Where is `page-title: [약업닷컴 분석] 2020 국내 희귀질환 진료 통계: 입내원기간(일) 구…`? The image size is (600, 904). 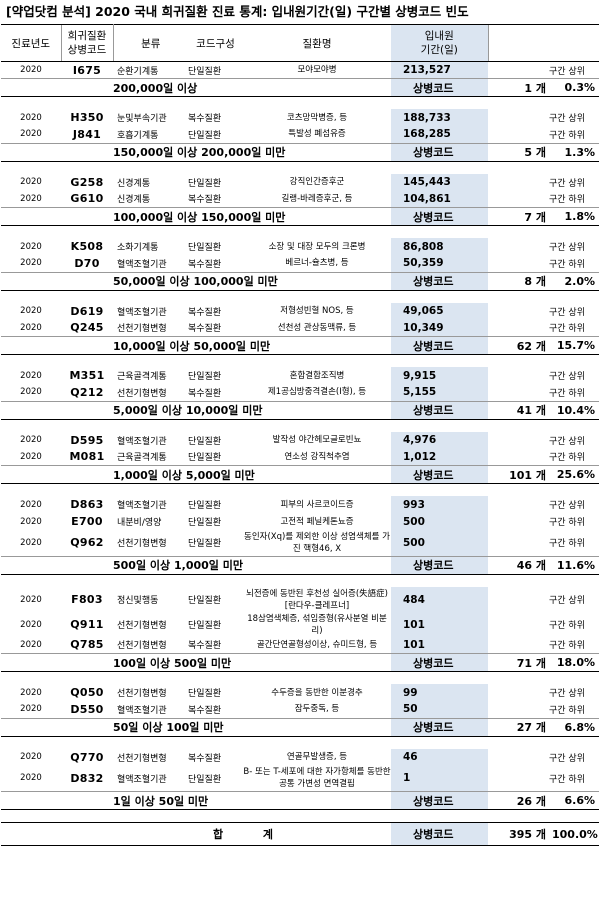 page-title: [약업닷컴 분석] 2020 국내 희귀질환 진료 통계: 입내원기간(일) 구… is located at coordinates (237, 11).